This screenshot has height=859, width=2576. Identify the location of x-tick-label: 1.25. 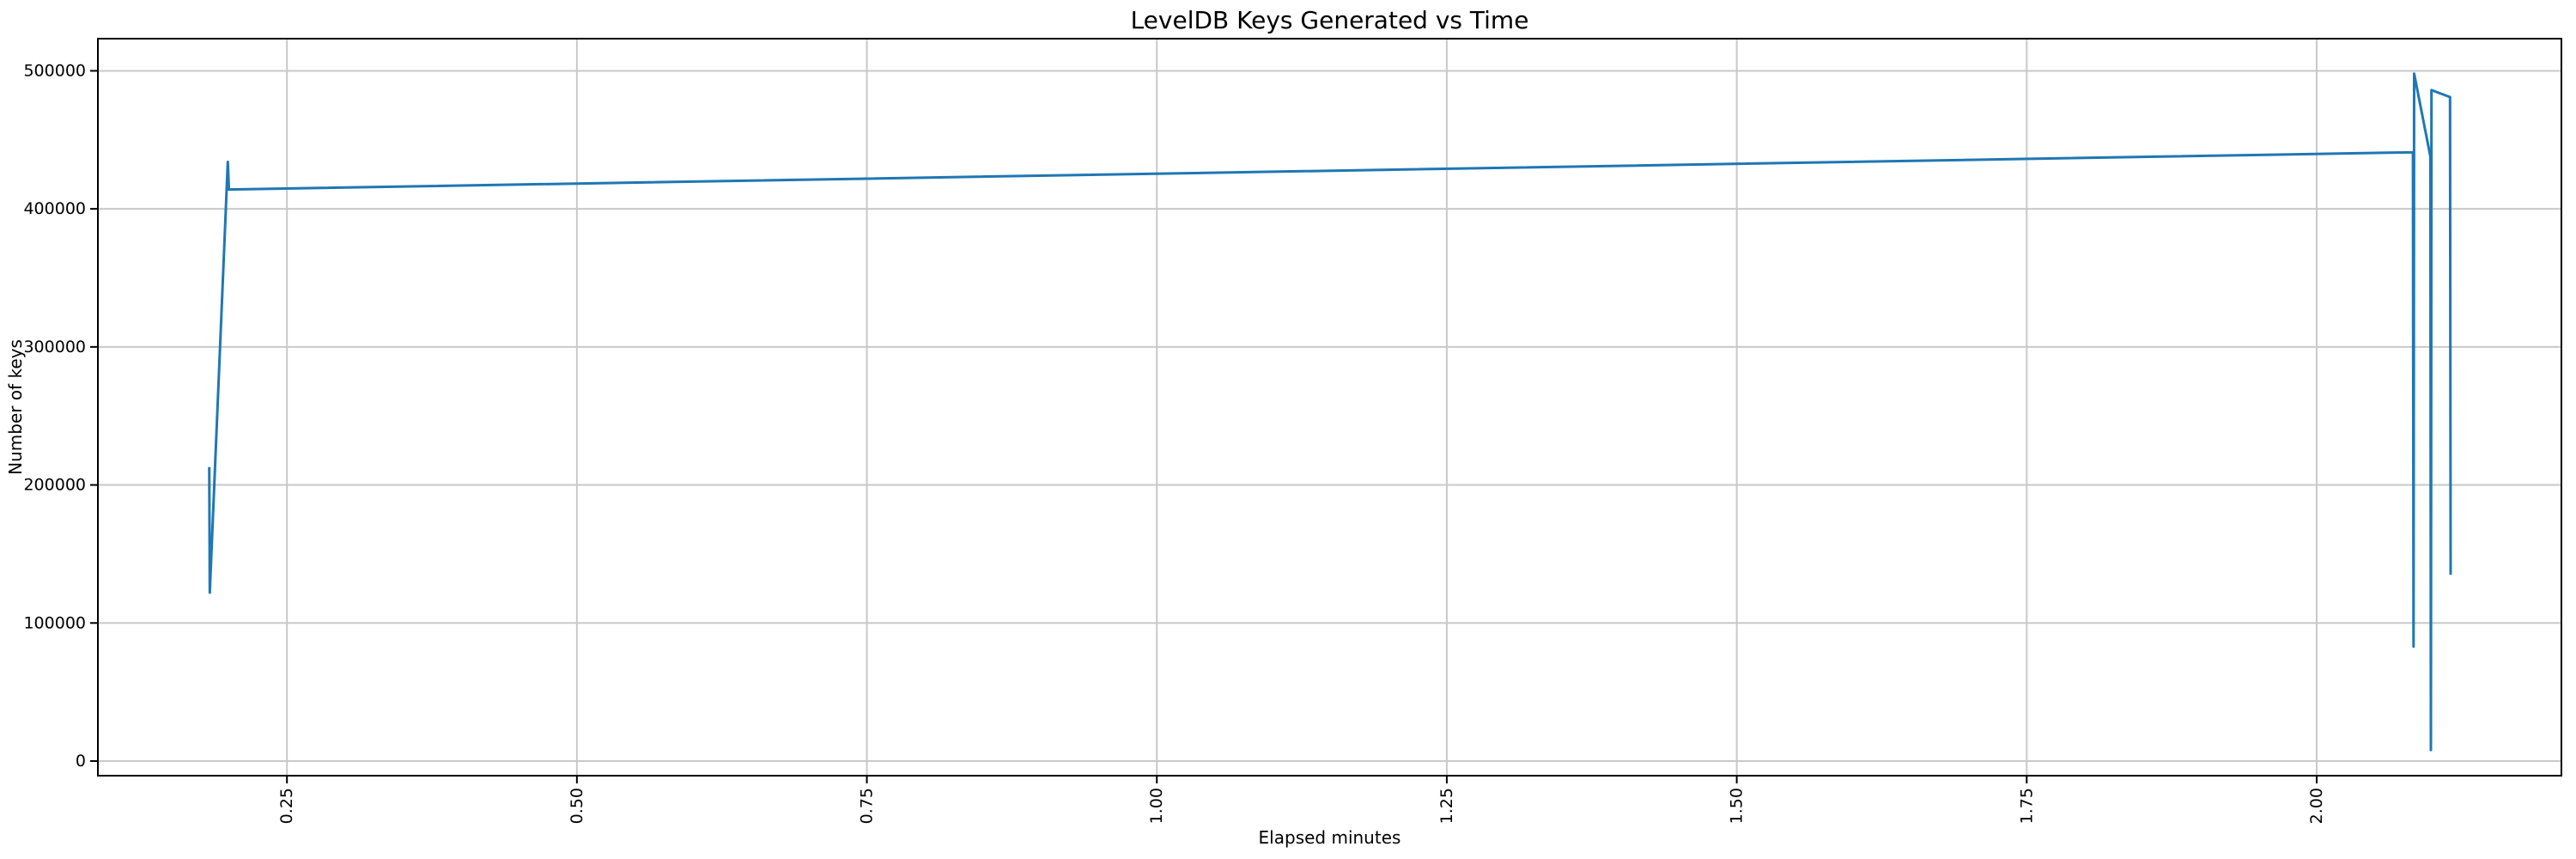
(1447, 806).